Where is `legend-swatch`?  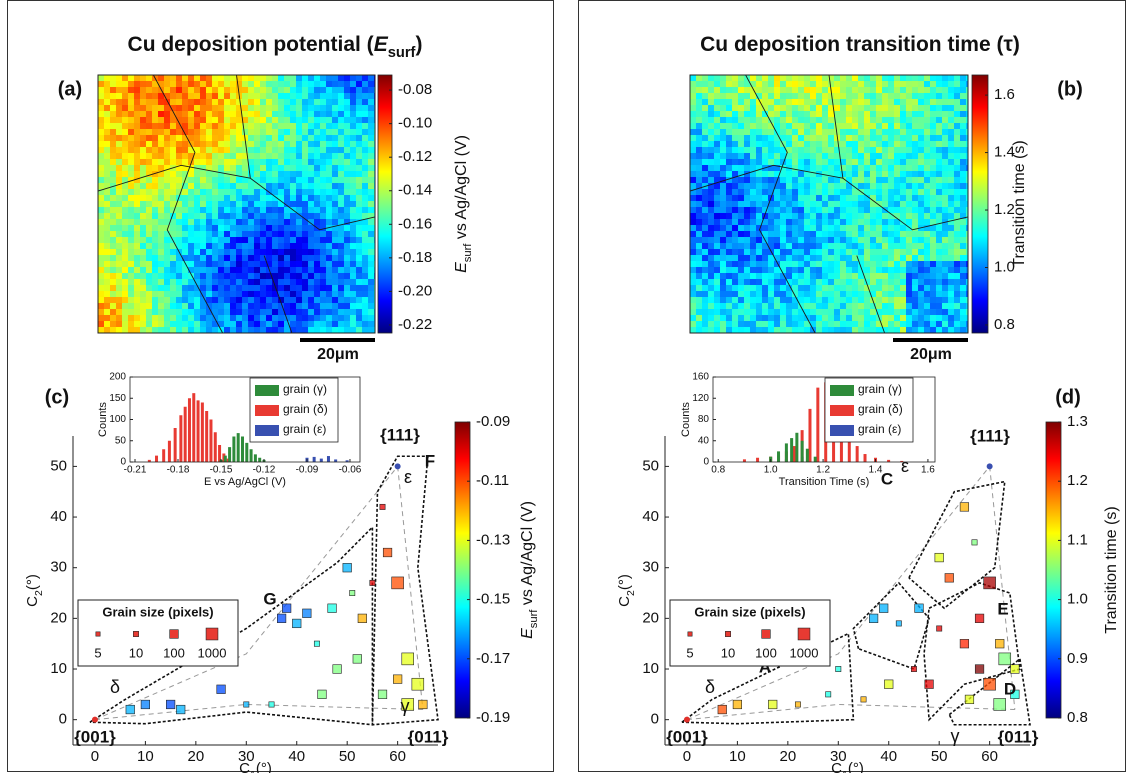 legend-swatch is located at coordinates (842, 410).